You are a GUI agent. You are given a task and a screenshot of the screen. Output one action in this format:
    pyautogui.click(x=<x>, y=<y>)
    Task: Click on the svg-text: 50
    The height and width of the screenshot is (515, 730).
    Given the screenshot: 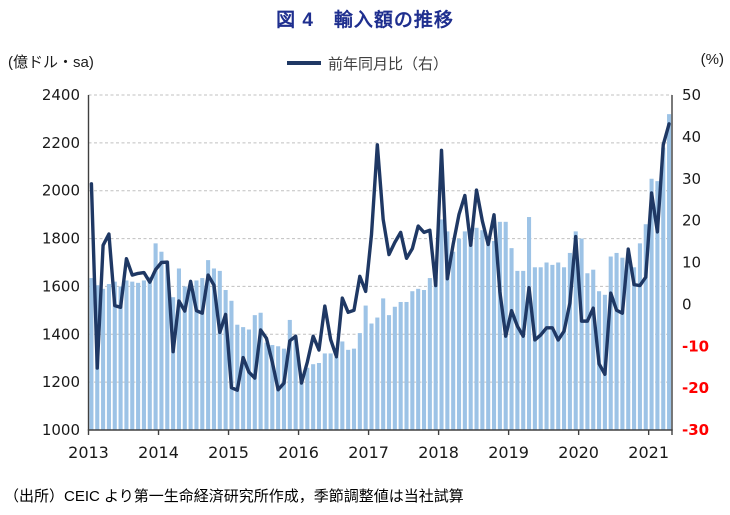 What is the action you would take?
    pyautogui.click(x=691, y=95)
    